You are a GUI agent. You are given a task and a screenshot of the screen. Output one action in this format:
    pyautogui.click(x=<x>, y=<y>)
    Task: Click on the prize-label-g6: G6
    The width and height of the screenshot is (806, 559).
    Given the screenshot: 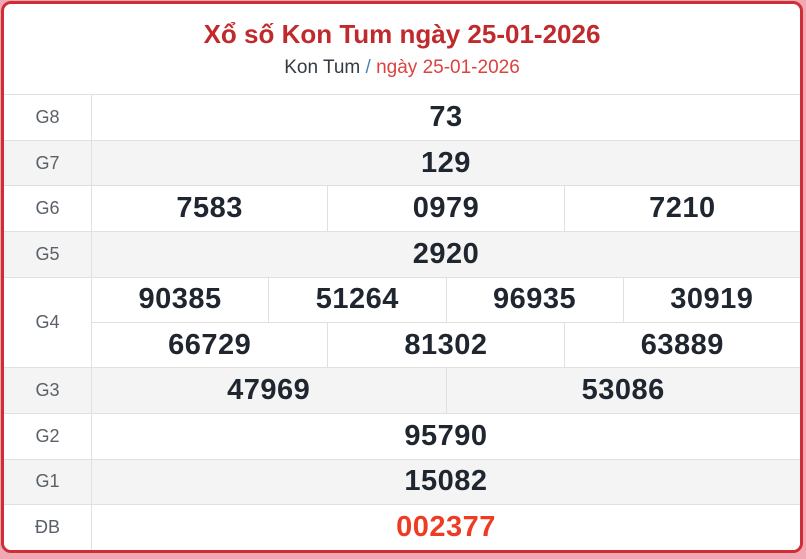 What is the action you would take?
    pyautogui.click(x=48, y=209)
    